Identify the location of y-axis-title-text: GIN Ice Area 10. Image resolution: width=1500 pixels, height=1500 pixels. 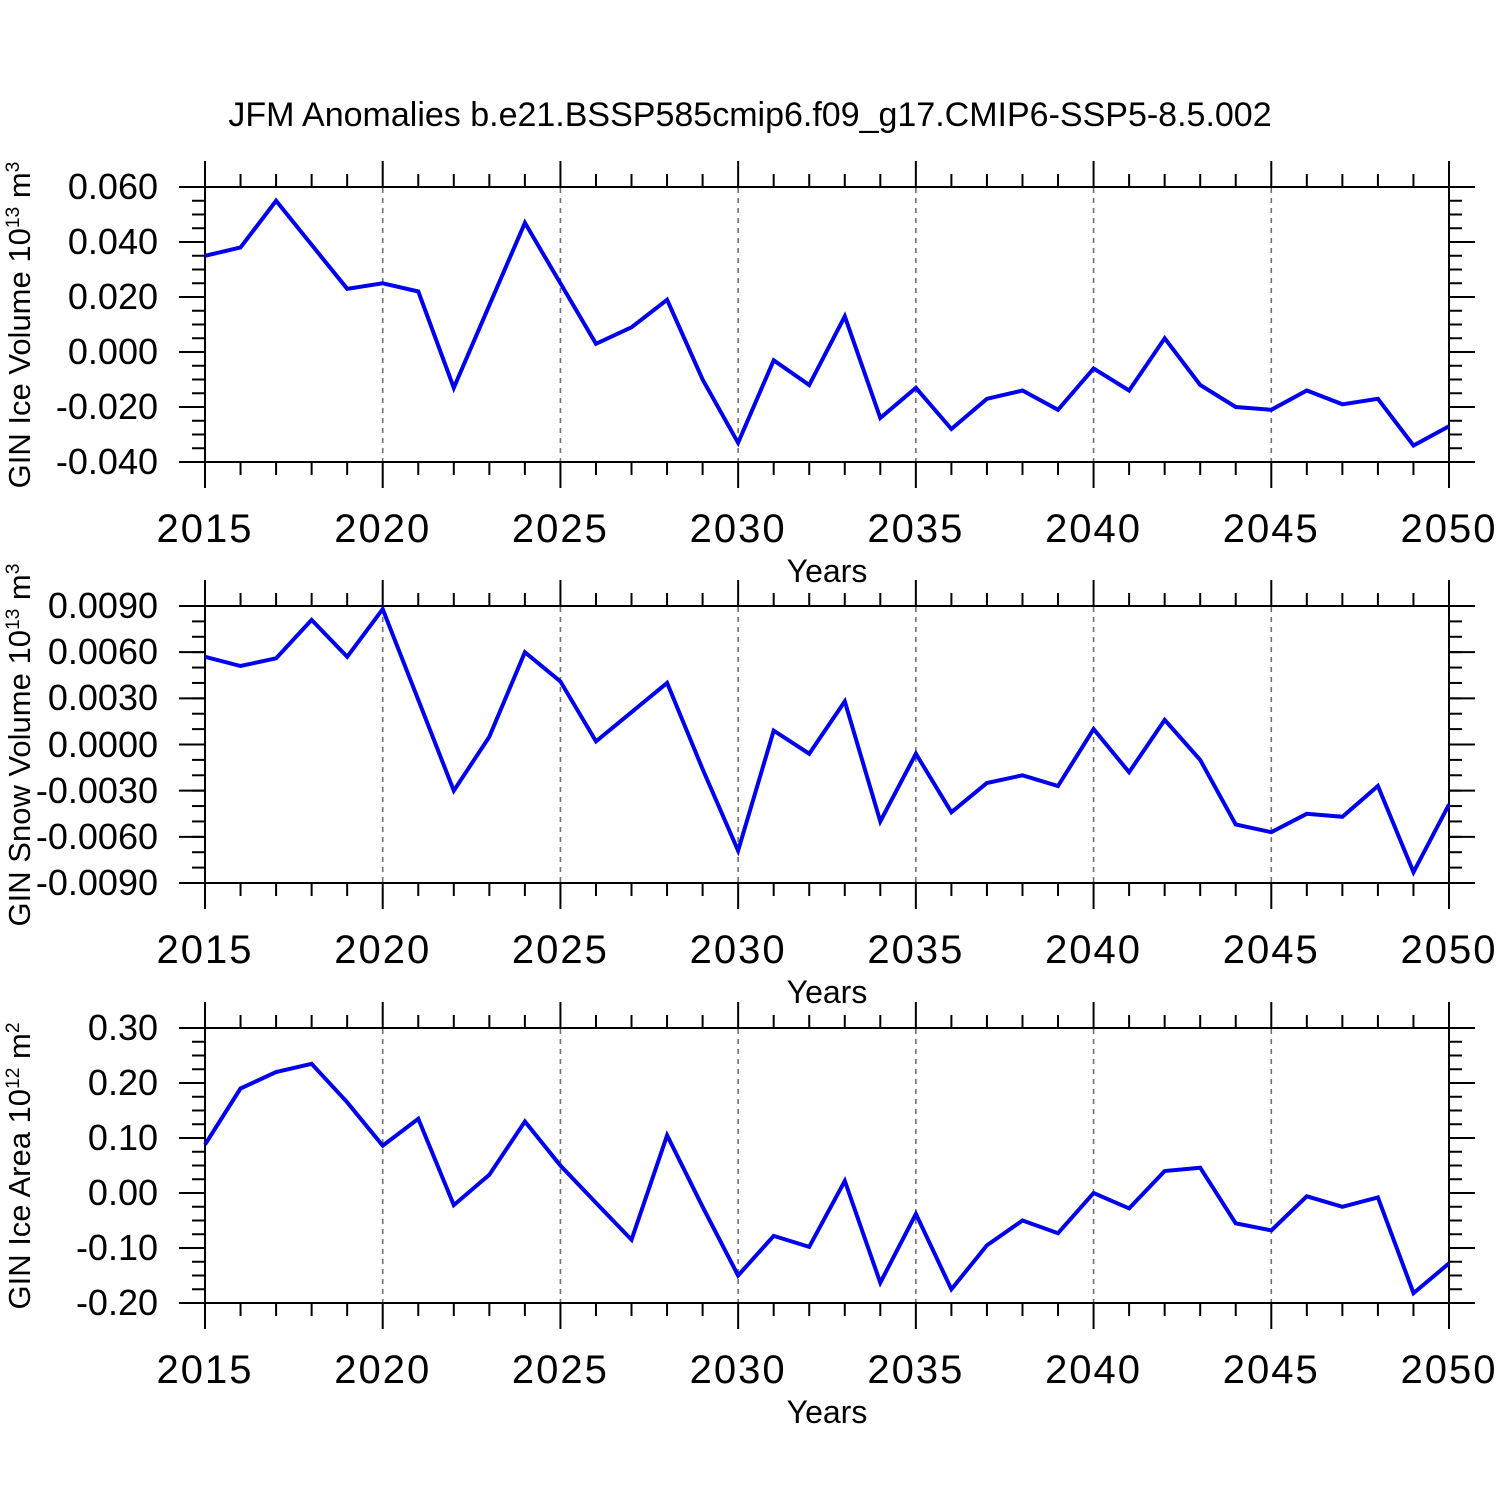
(19, 1199).